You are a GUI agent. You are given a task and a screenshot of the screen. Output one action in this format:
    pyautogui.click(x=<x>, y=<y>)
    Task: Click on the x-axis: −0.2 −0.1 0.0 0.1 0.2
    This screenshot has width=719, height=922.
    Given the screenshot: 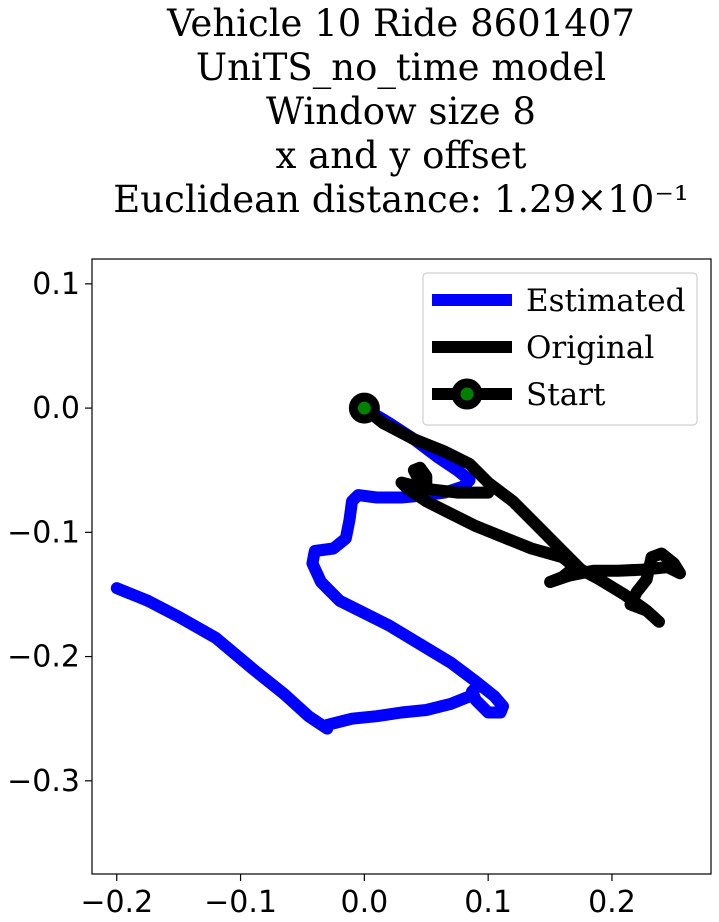 What is the action you would take?
    pyautogui.click(x=358, y=897)
    